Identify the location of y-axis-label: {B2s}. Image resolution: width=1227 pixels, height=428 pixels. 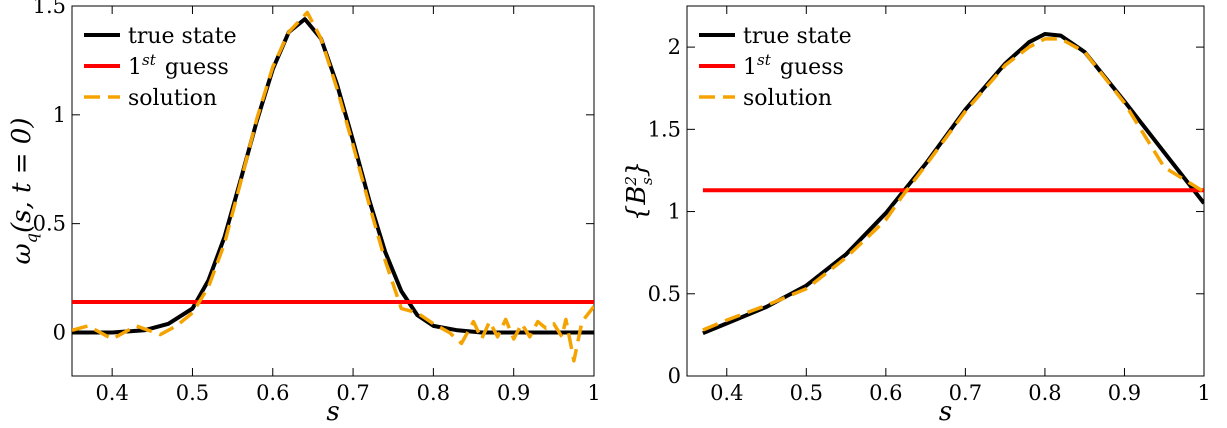
(639, 191).